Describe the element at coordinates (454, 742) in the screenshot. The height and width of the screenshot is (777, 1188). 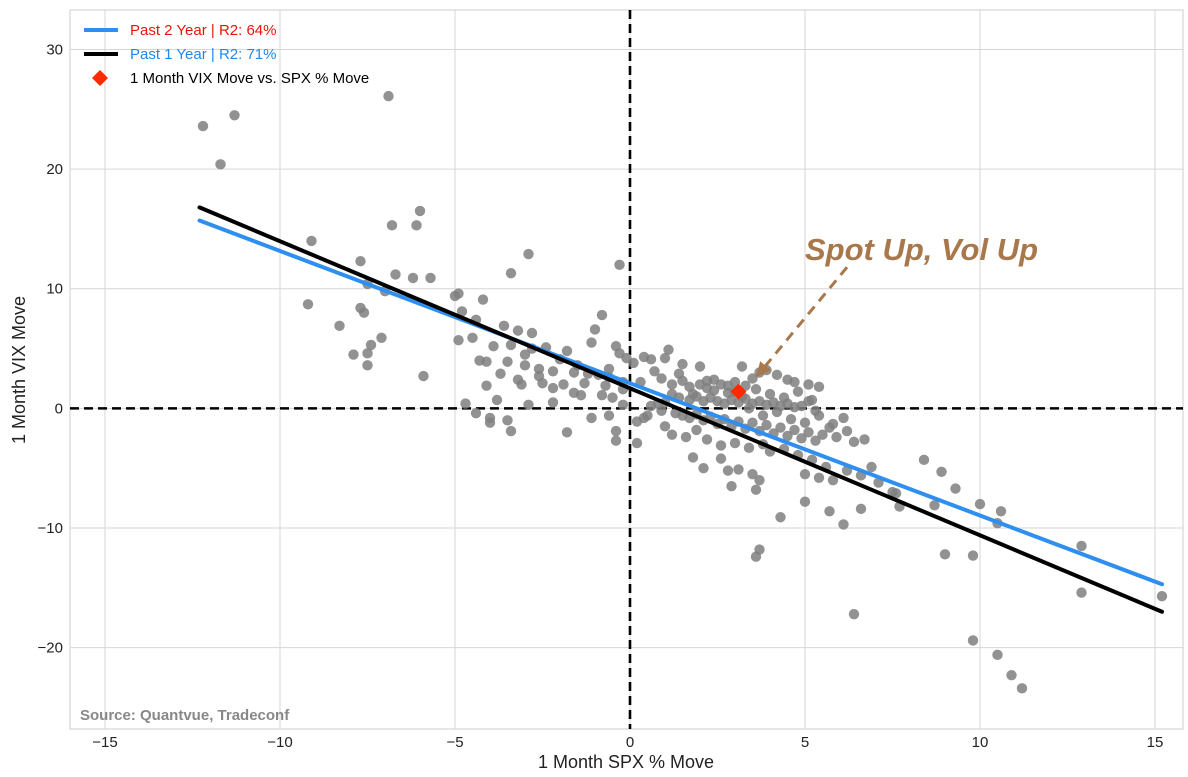
I see `x-tick-label: −5` at that location.